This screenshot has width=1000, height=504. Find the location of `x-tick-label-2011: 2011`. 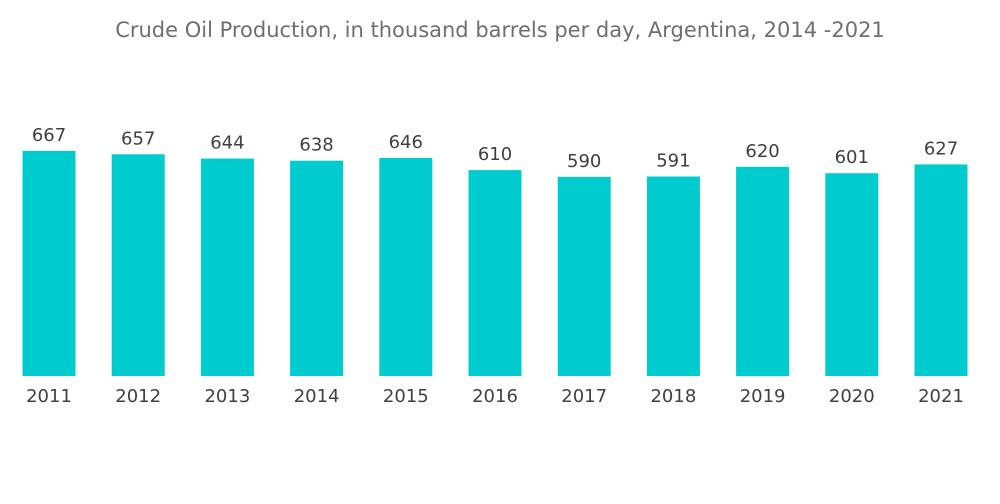

x-tick-label-2011: 2011 is located at coordinates (49, 396).